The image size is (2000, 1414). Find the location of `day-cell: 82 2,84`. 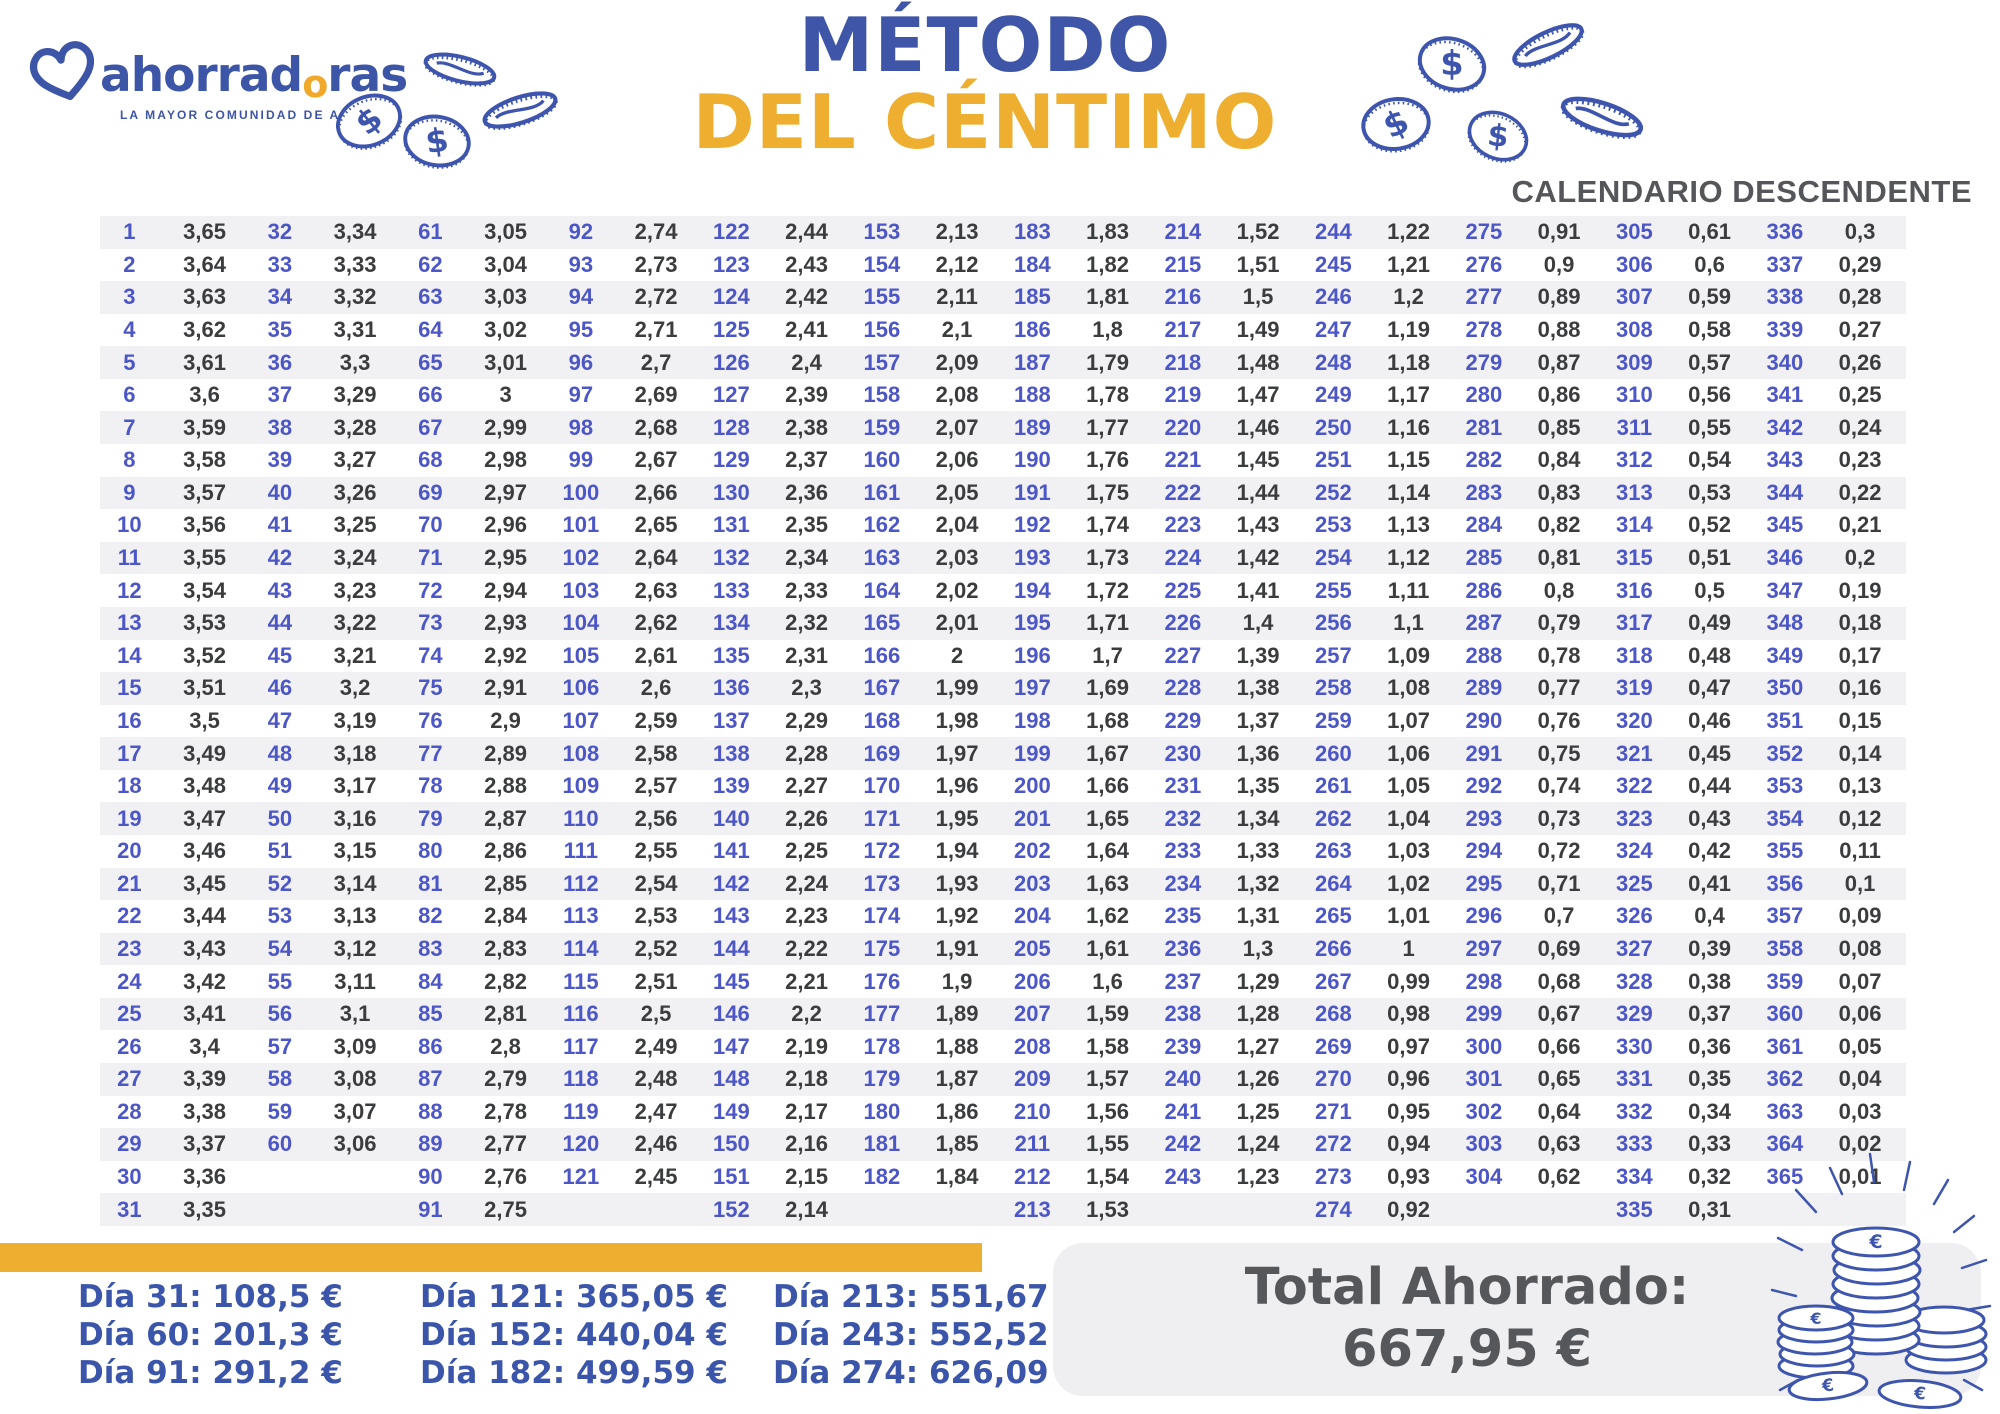

day-cell: 82 2,84 is located at coordinates (476, 916).